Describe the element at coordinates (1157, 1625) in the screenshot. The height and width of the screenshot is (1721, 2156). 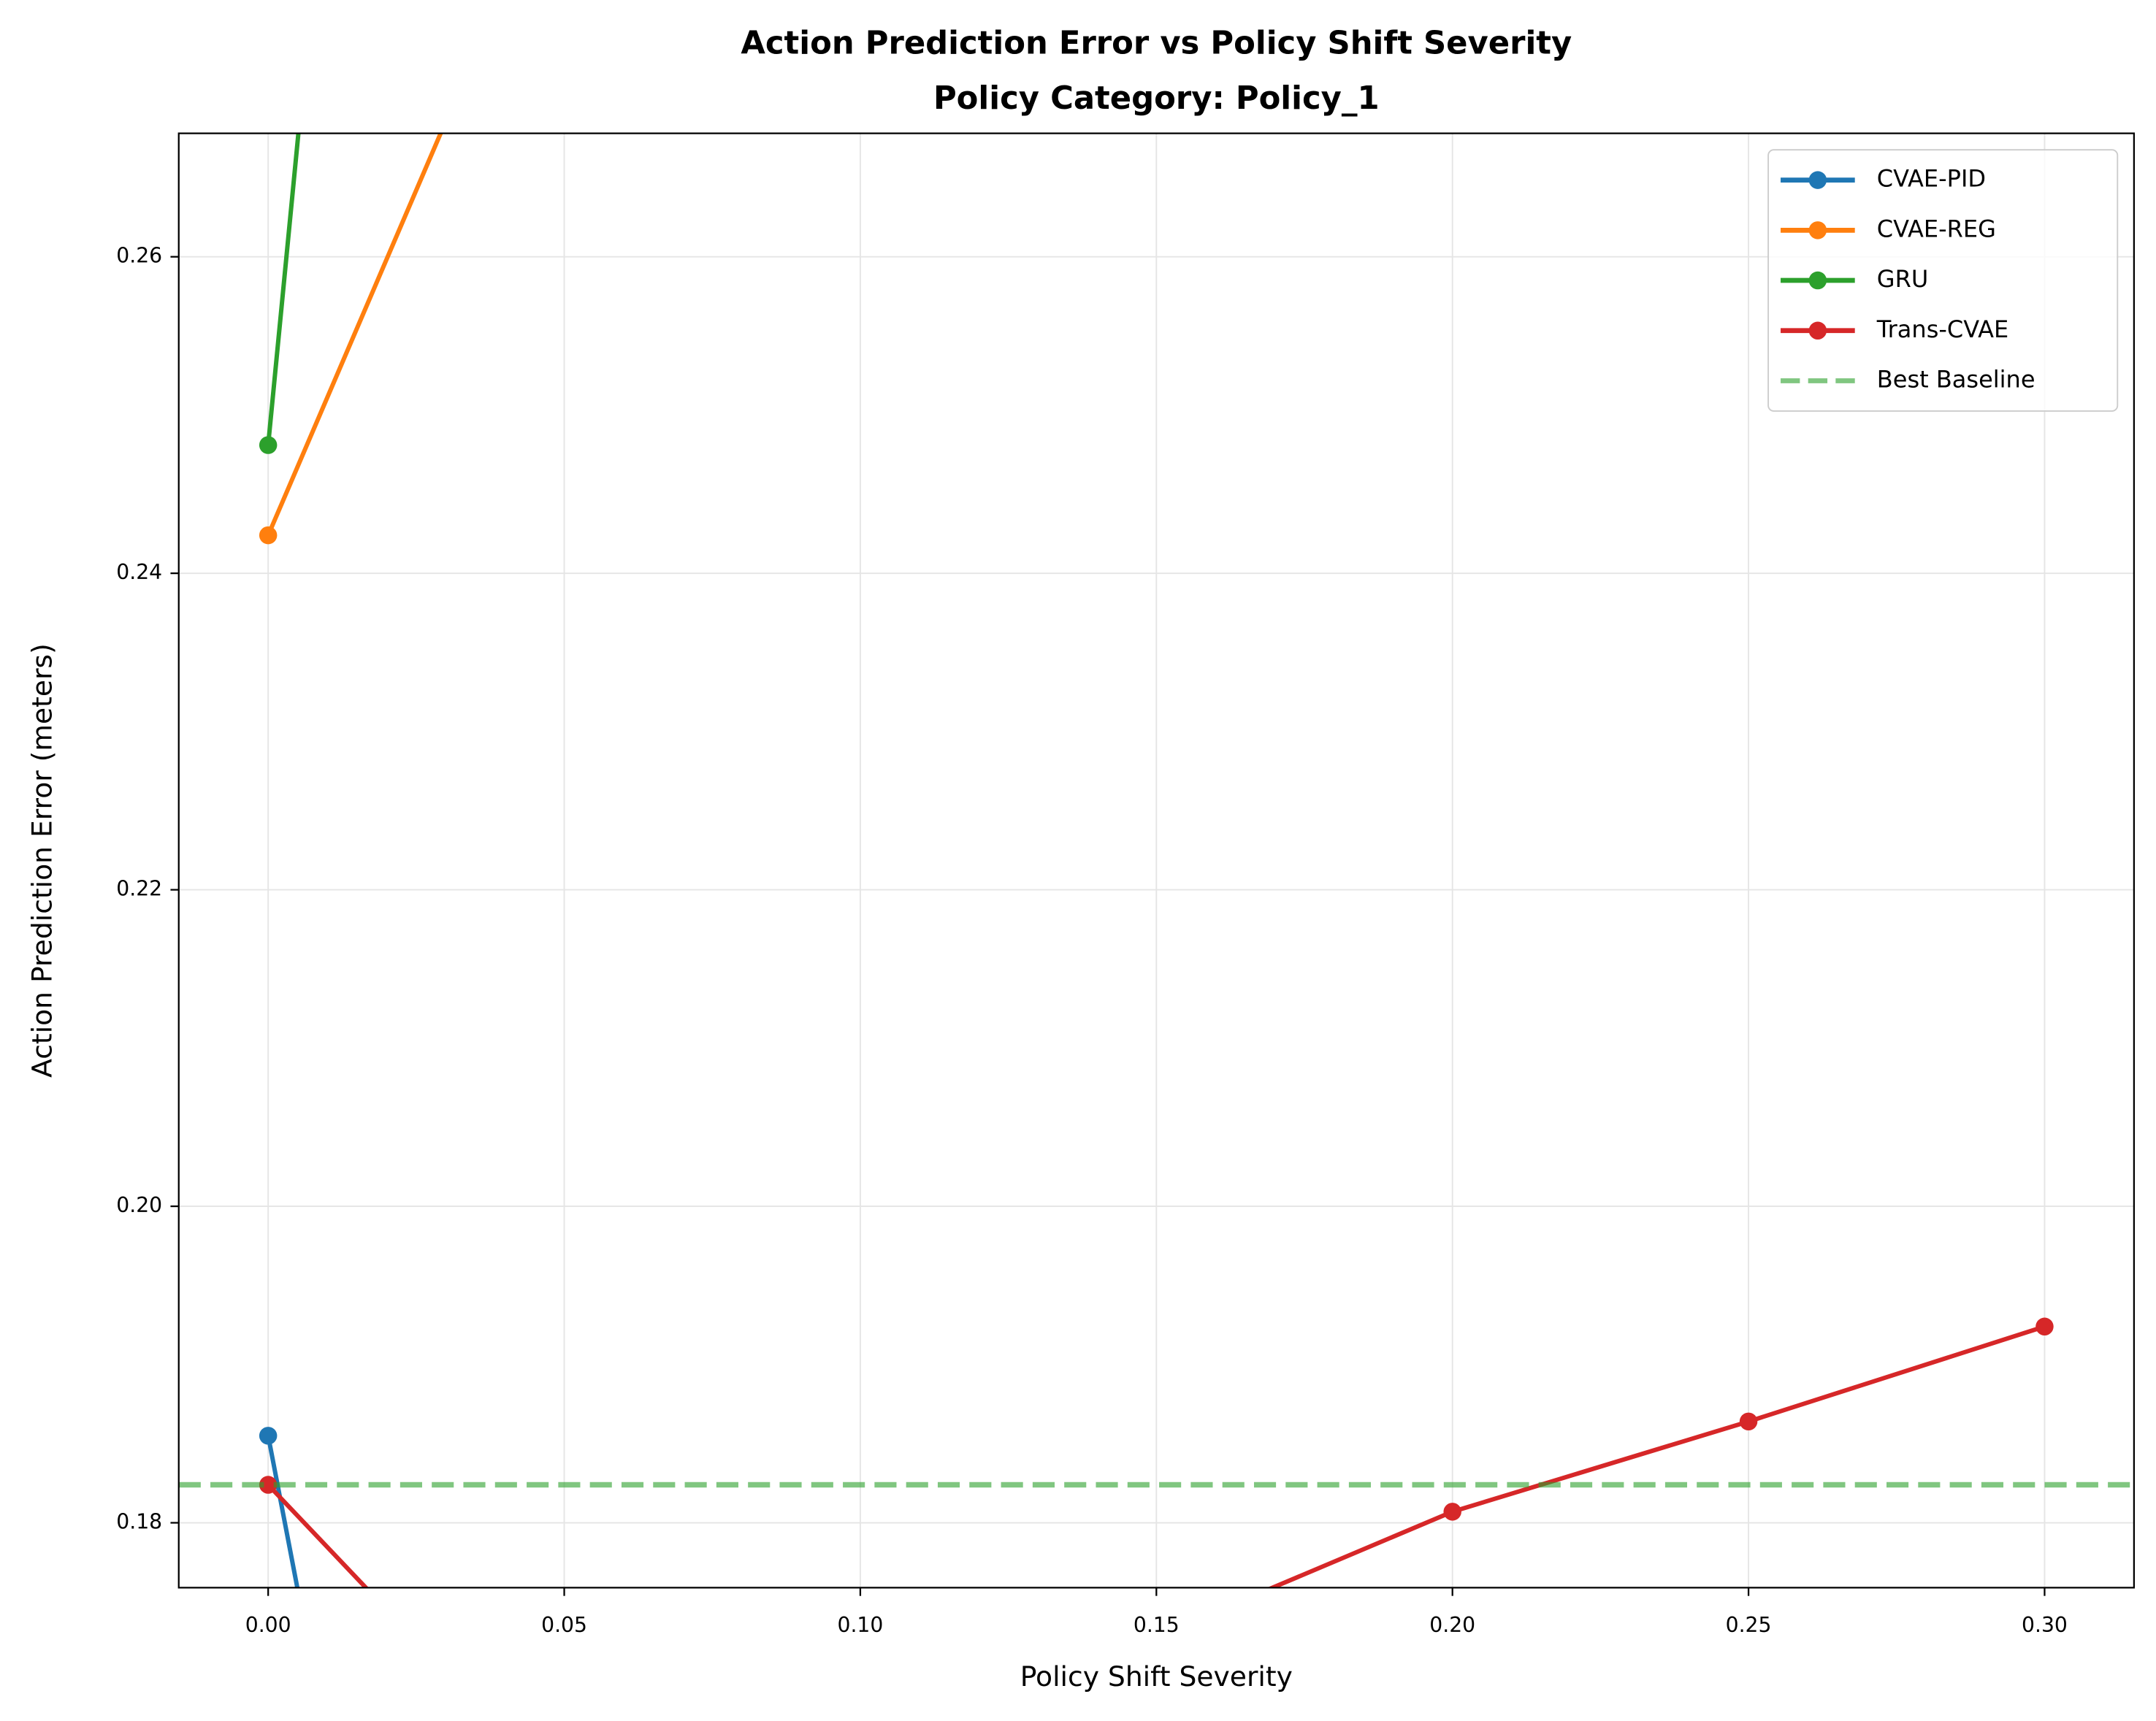
I see `x-tick-label: 0.15` at that location.